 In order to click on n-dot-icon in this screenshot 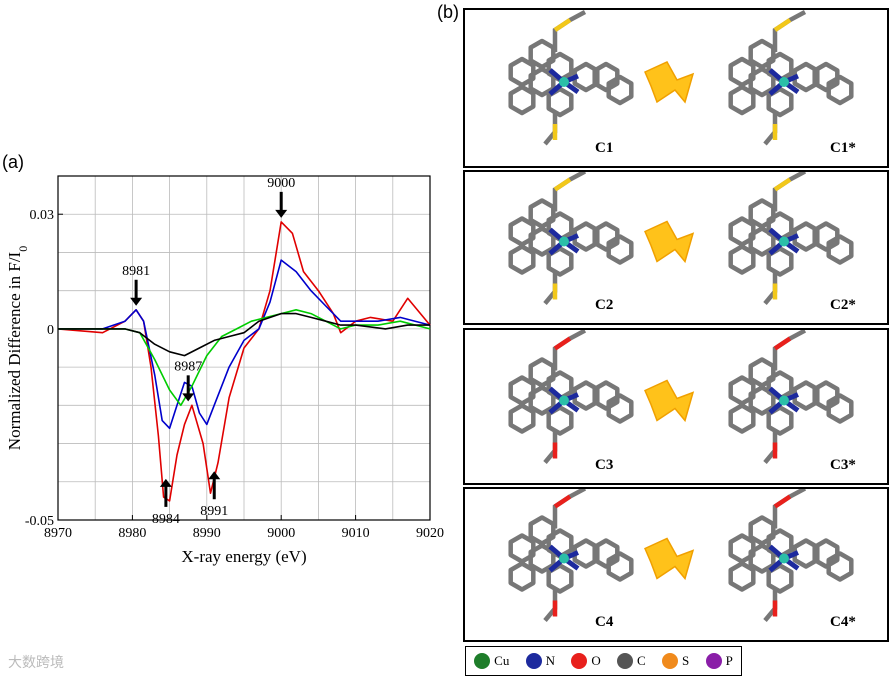, I will do `click(533, 661)`.